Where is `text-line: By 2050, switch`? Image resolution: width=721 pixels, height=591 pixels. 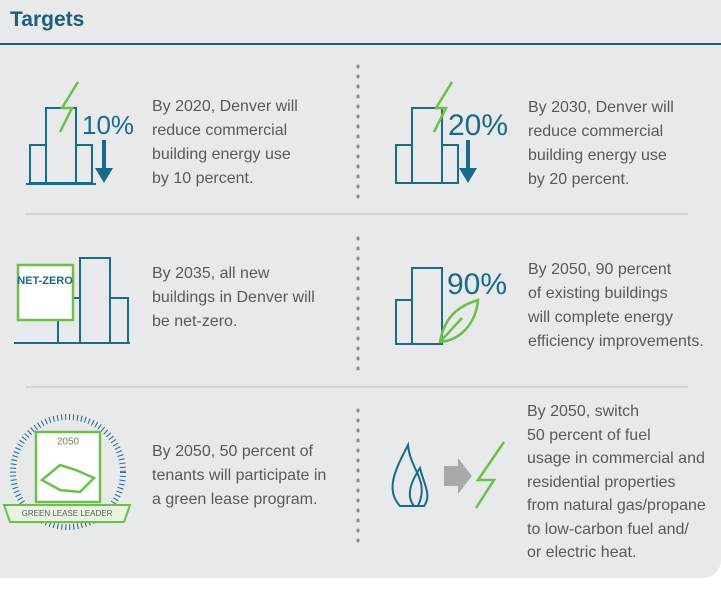
text-line: By 2050, switch is located at coordinates (583, 411).